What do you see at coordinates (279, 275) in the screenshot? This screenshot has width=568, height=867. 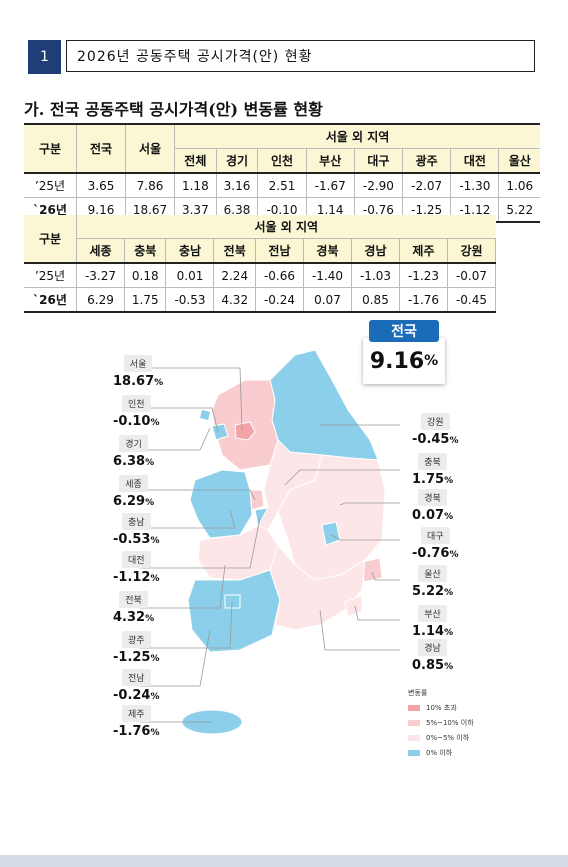 I see `table-cell: -0.66` at bounding box center [279, 275].